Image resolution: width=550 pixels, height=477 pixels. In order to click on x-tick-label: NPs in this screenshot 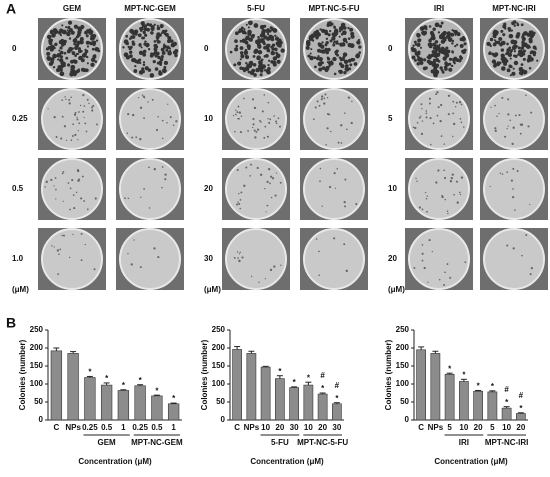, I will do `click(252, 427)`.